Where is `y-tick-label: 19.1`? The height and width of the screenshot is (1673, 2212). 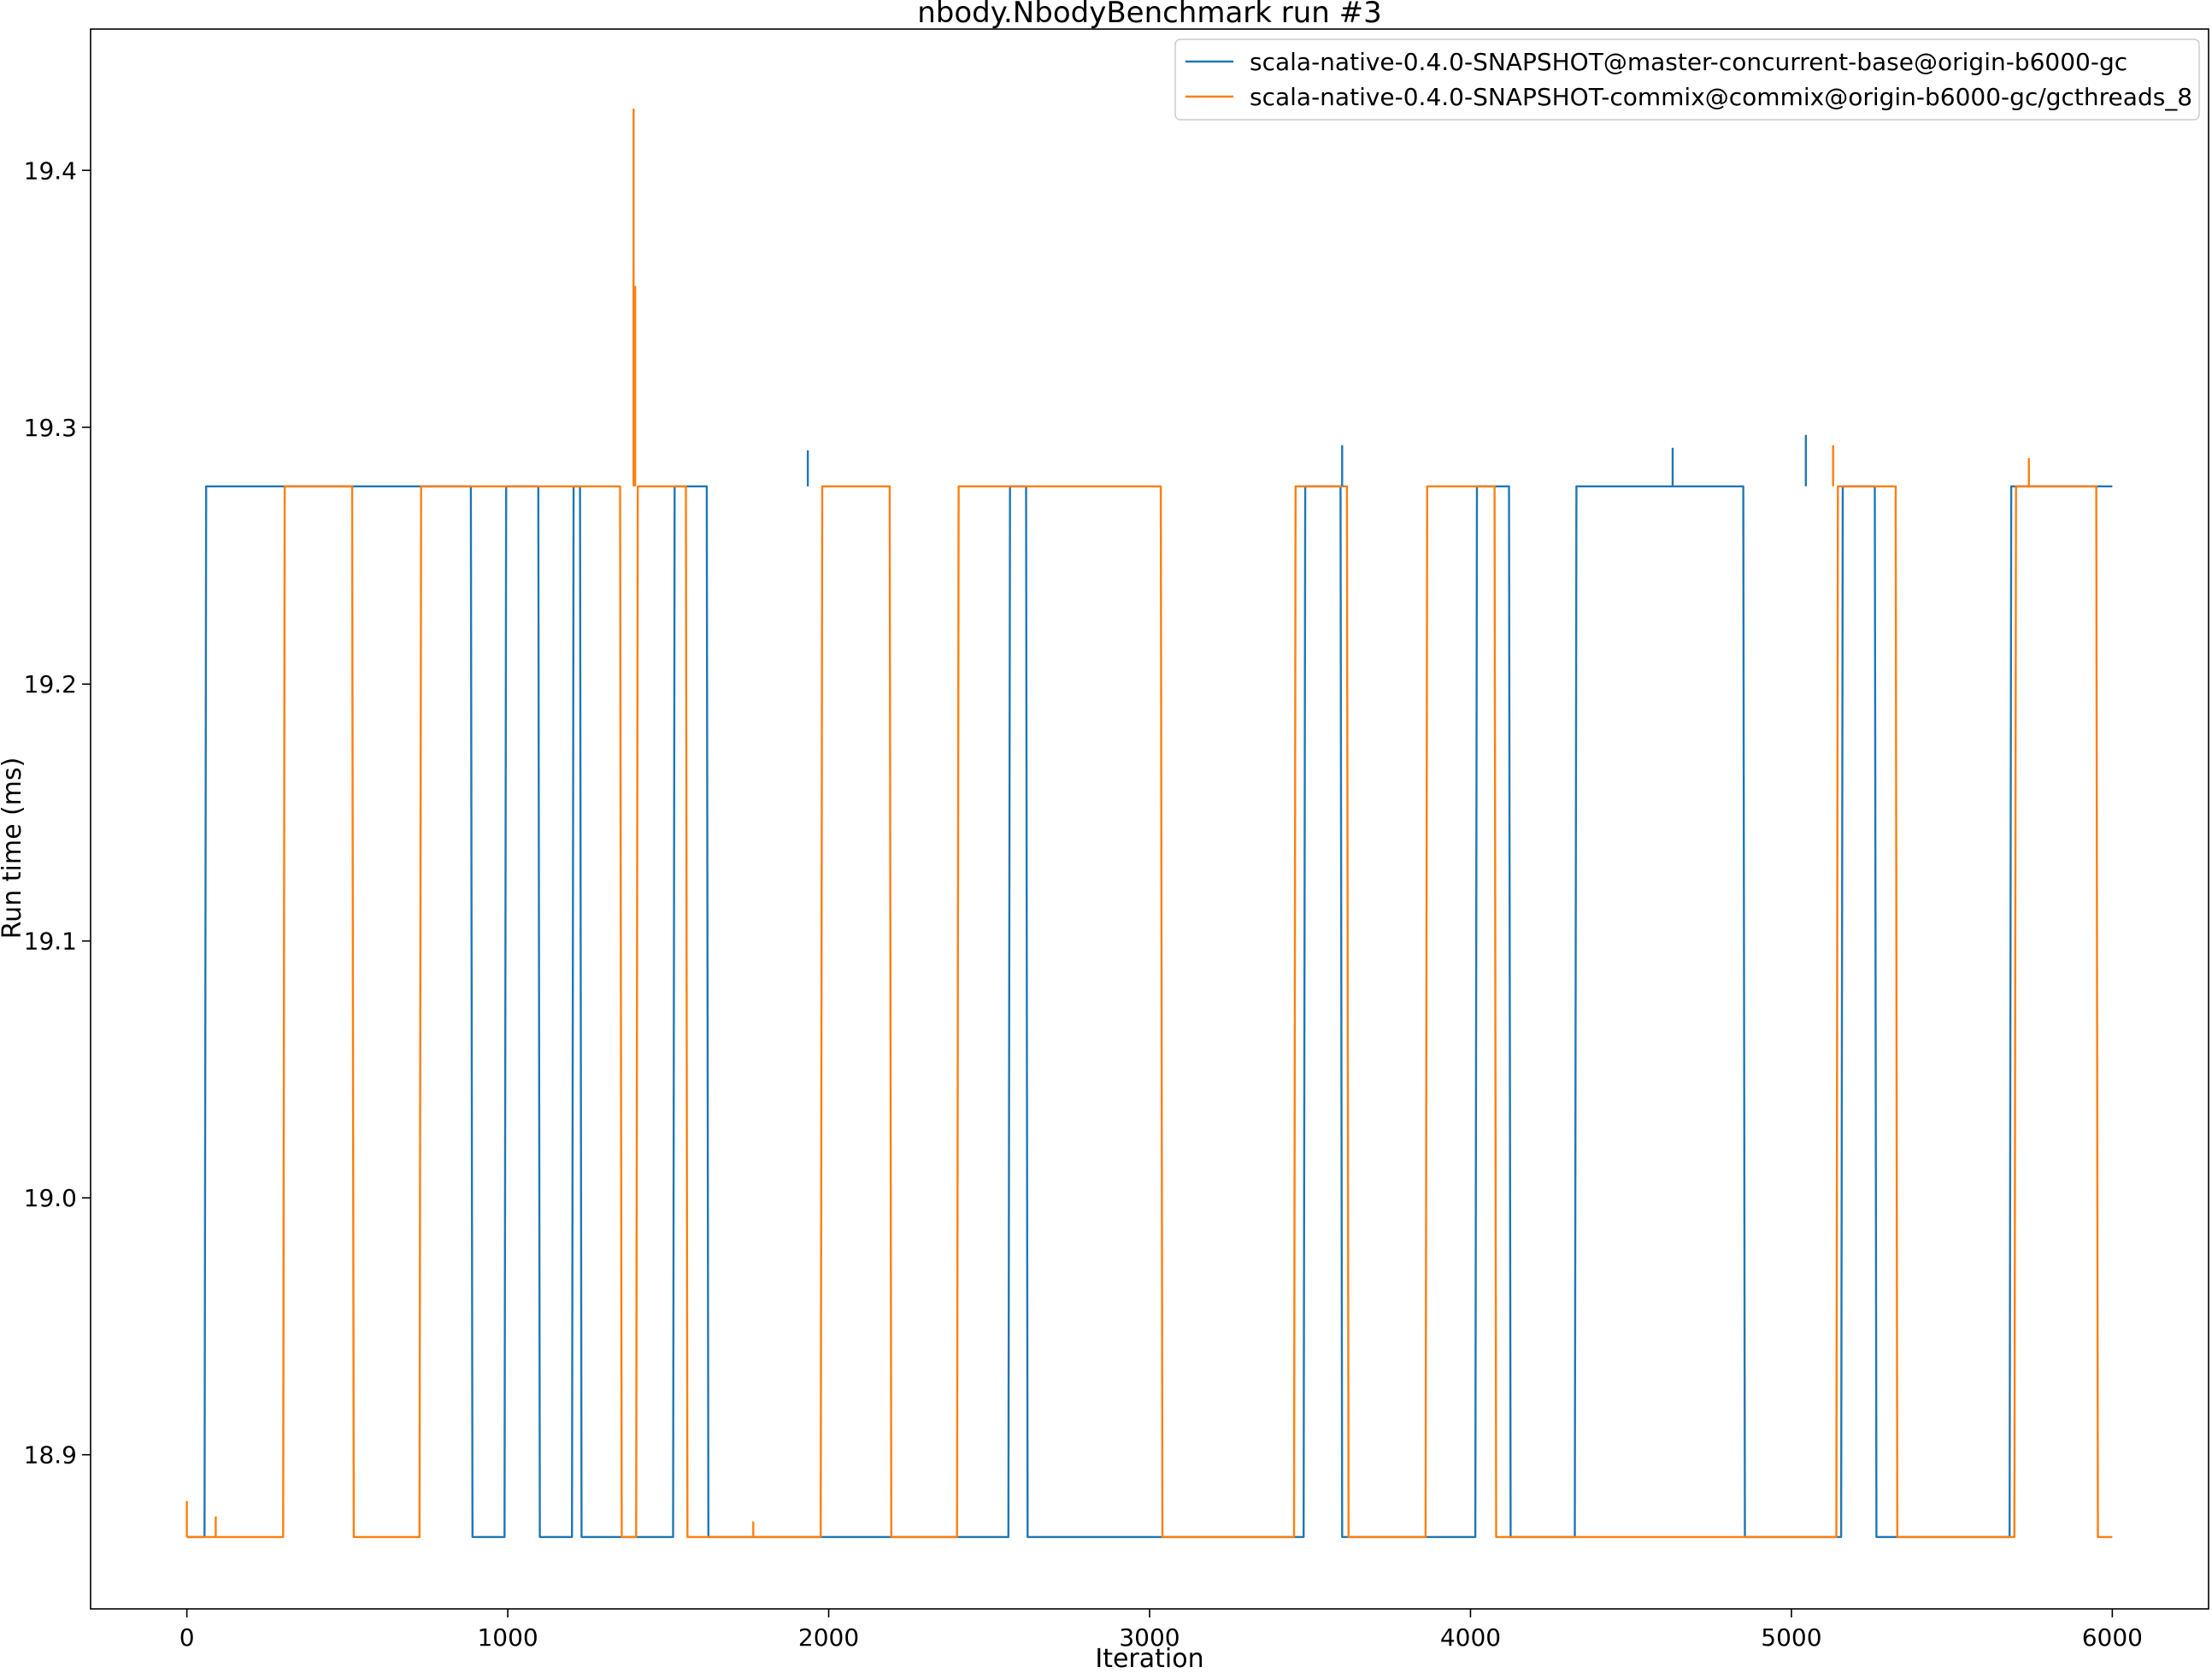
y-tick-label: 19.1 is located at coordinates (50, 942).